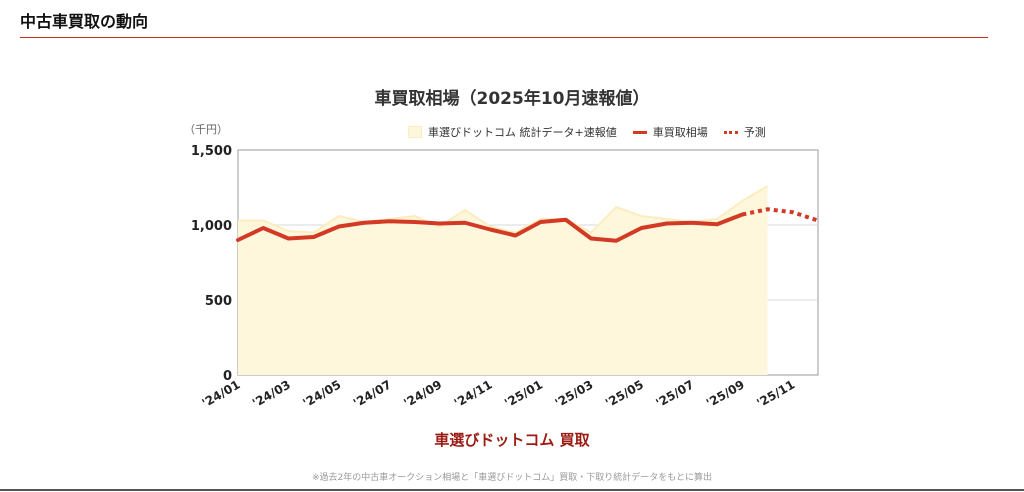 The width and height of the screenshot is (1024, 492). I want to click on legend-swatch-area, so click(415, 132).